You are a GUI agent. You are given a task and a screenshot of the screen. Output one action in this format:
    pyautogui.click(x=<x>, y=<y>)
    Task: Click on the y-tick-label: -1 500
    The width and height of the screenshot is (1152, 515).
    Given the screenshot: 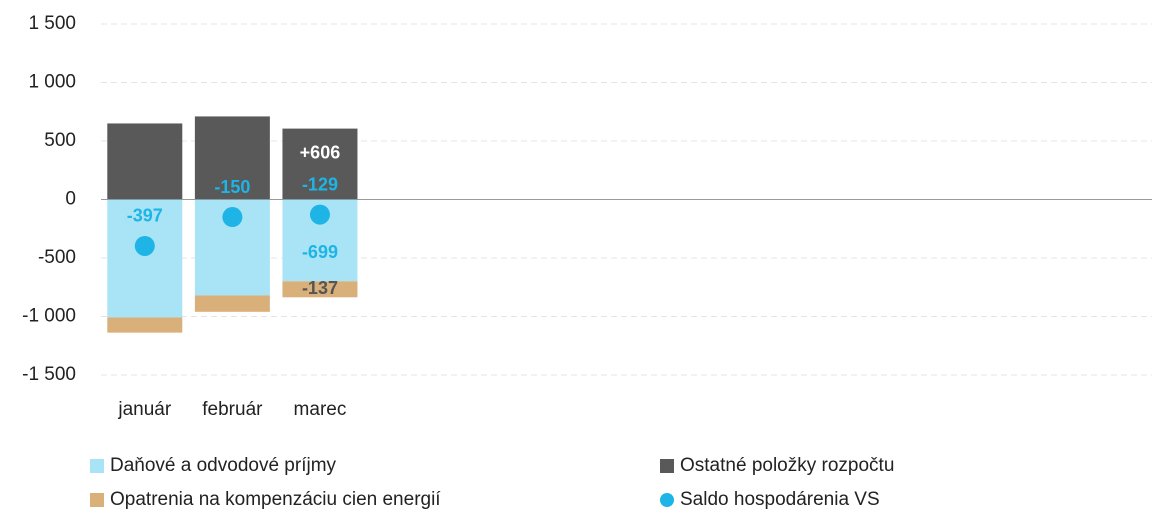 What is the action you would take?
    pyautogui.click(x=49, y=374)
    